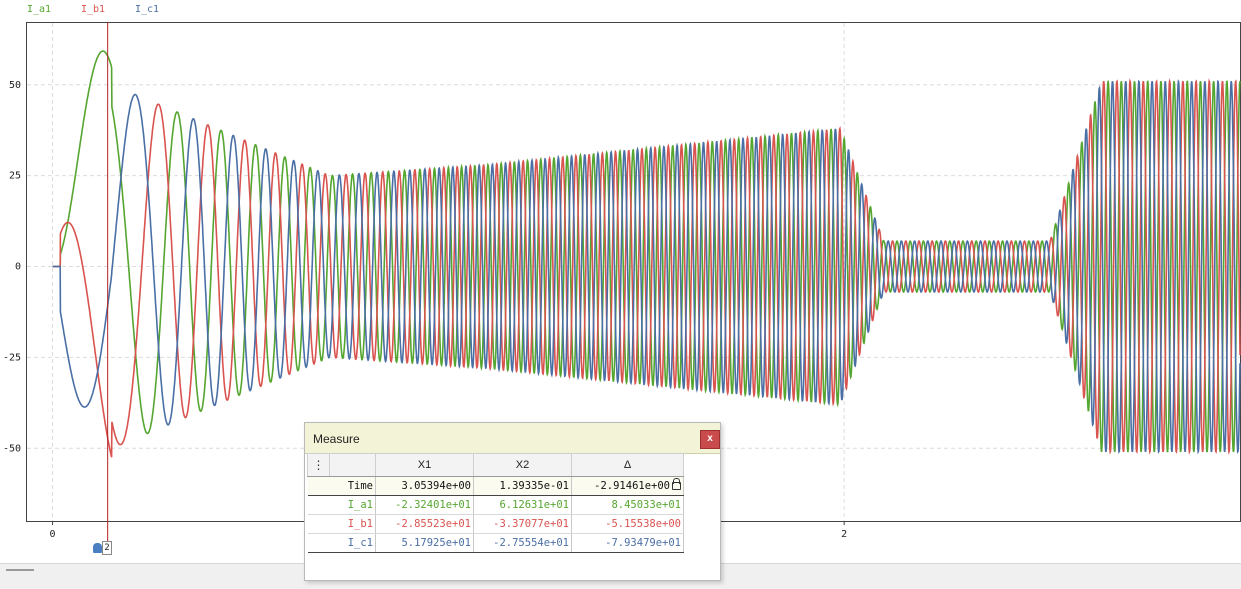 The image size is (1241, 589). I want to click on header-name, so click(352, 465).